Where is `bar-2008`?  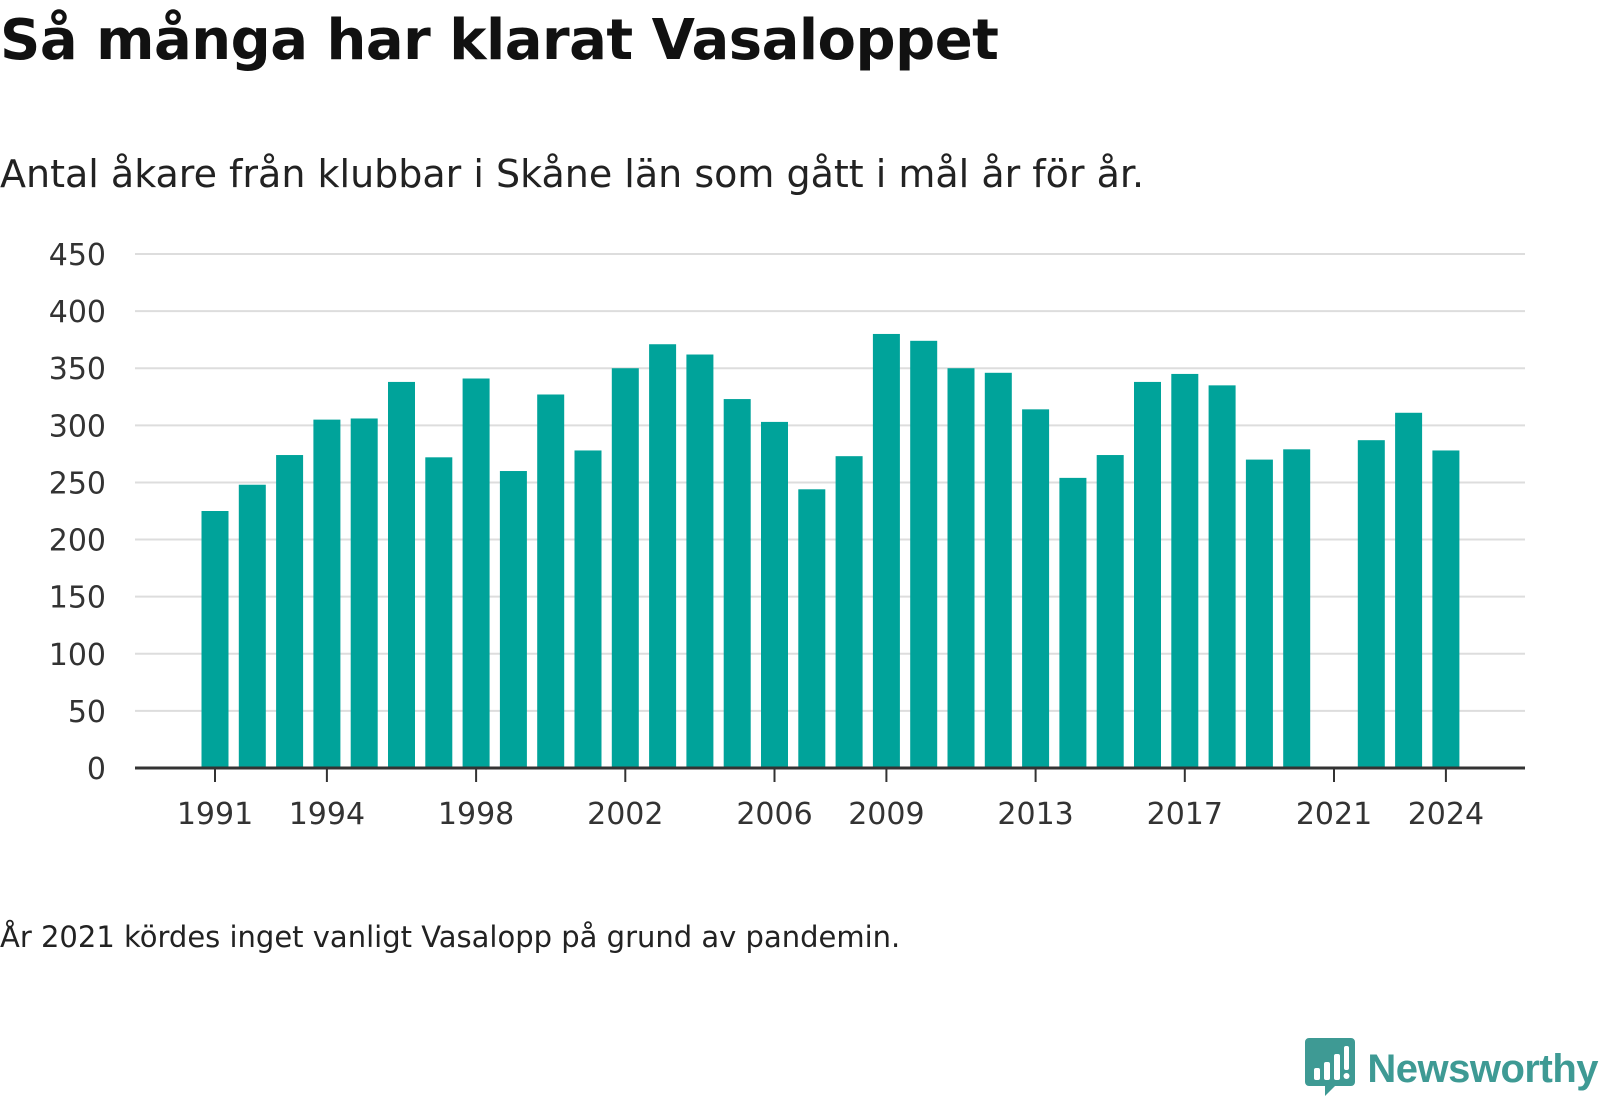 bar-2008 is located at coordinates (849, 612).